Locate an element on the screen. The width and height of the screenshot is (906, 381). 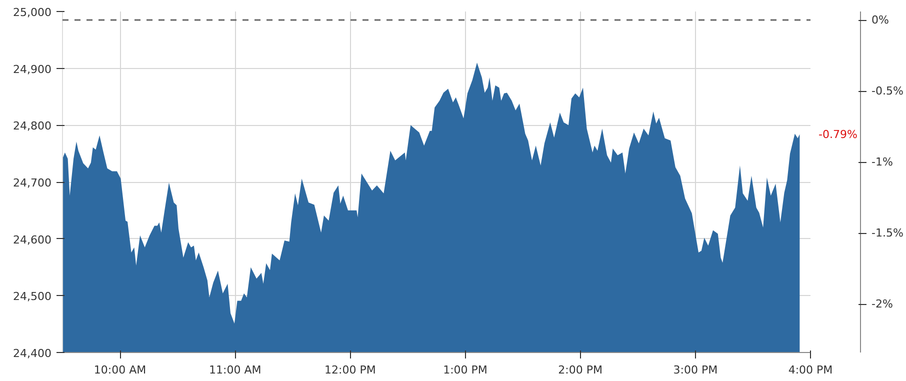
y-tick-label: 24,700 is located at coordinates (32, 183).